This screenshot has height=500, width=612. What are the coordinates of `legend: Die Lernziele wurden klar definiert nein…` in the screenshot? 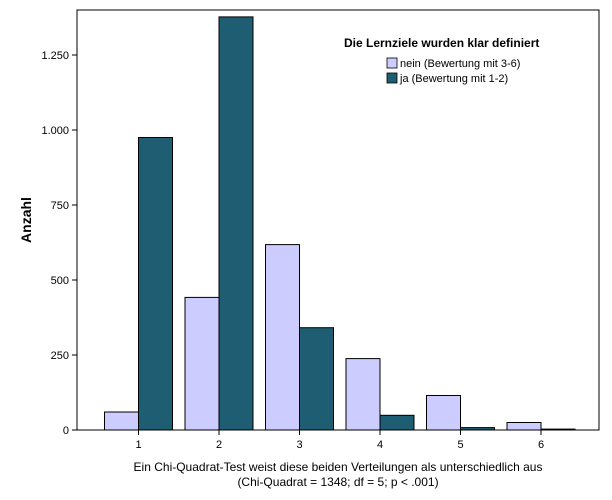 It's located at (441, 60).